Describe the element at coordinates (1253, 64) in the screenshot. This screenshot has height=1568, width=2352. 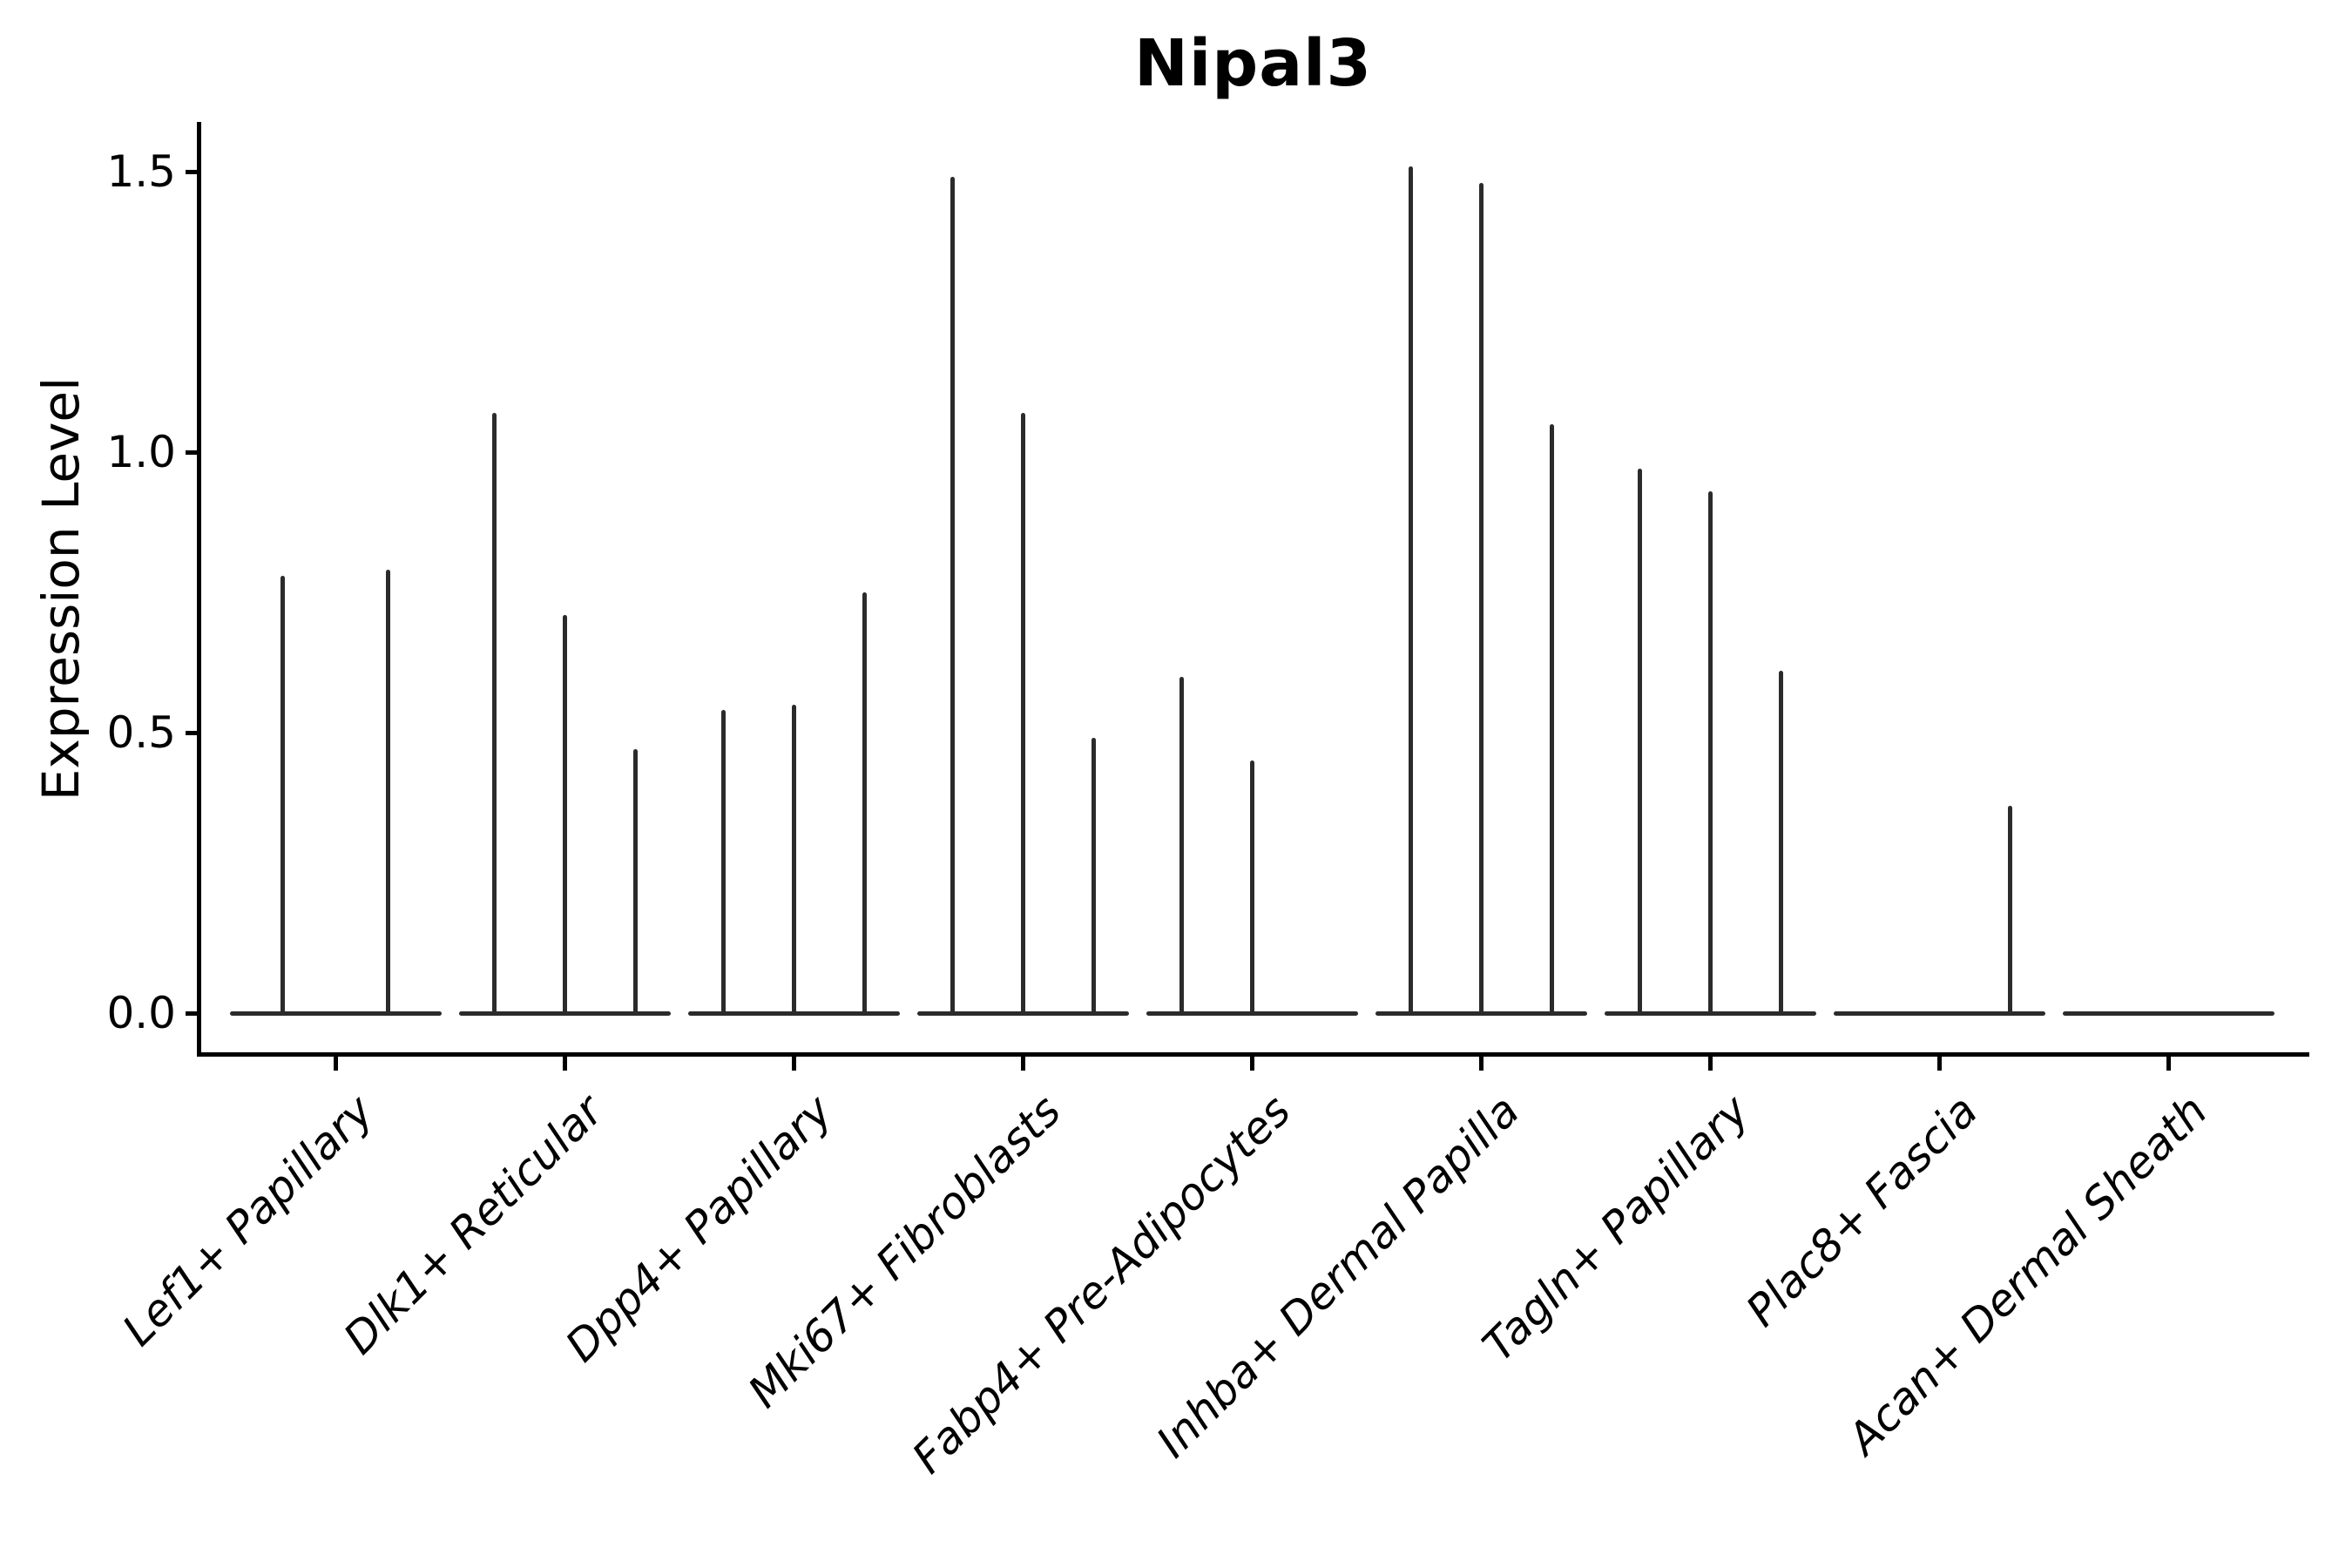
I see `plot-title: Nipal3` at that location.